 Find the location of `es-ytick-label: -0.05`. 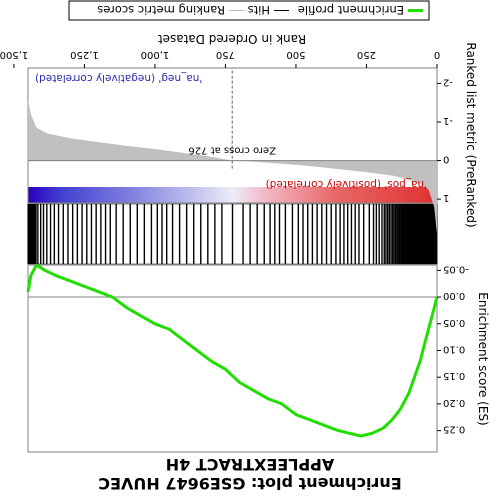

es-ytick-label: -0.05 is located at coordinates (456, 268).